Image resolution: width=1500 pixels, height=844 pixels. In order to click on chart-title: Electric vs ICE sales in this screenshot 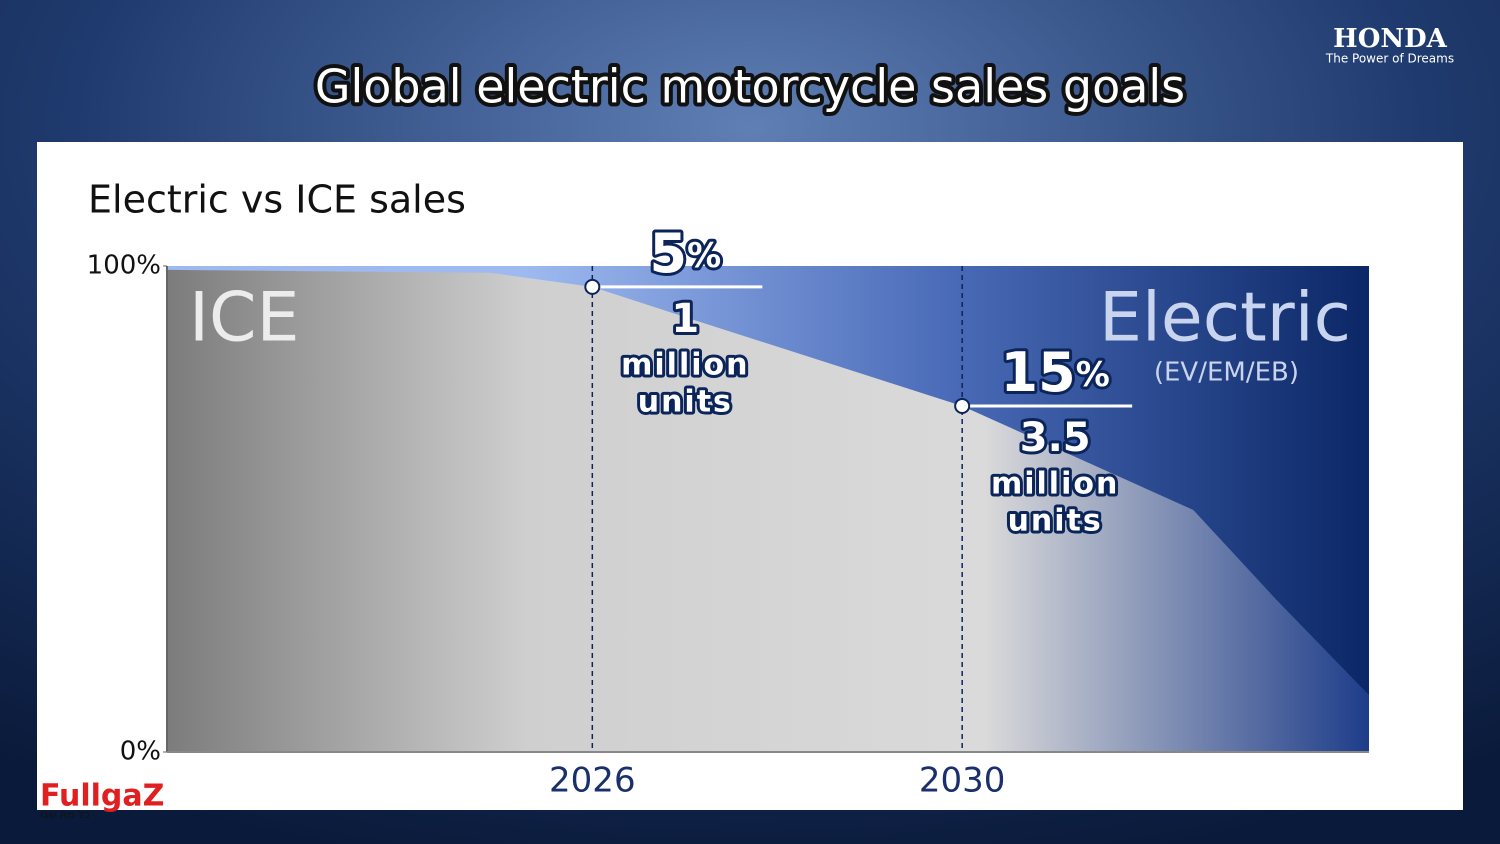, I will do `click(277, 200)`.